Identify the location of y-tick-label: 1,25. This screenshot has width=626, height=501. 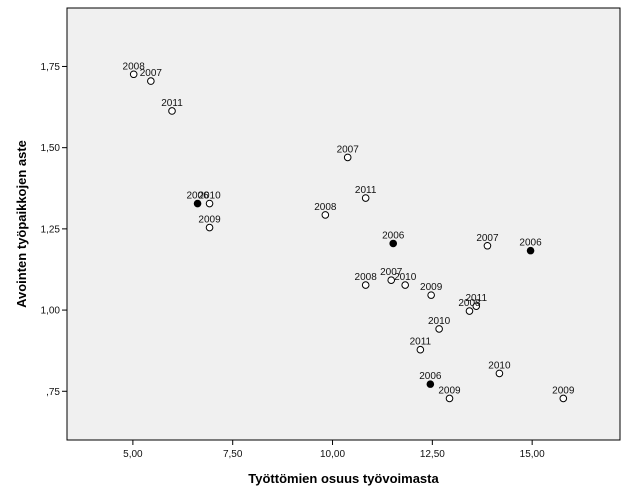
(51, 229).